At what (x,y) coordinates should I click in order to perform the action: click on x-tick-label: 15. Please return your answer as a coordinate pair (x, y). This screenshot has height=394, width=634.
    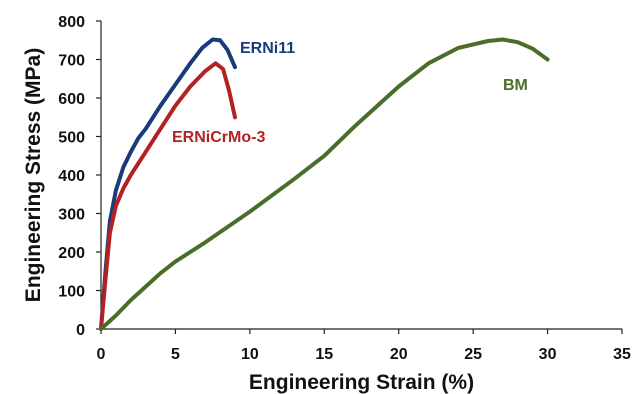
    Looking at the image, I should click on (324, 354).